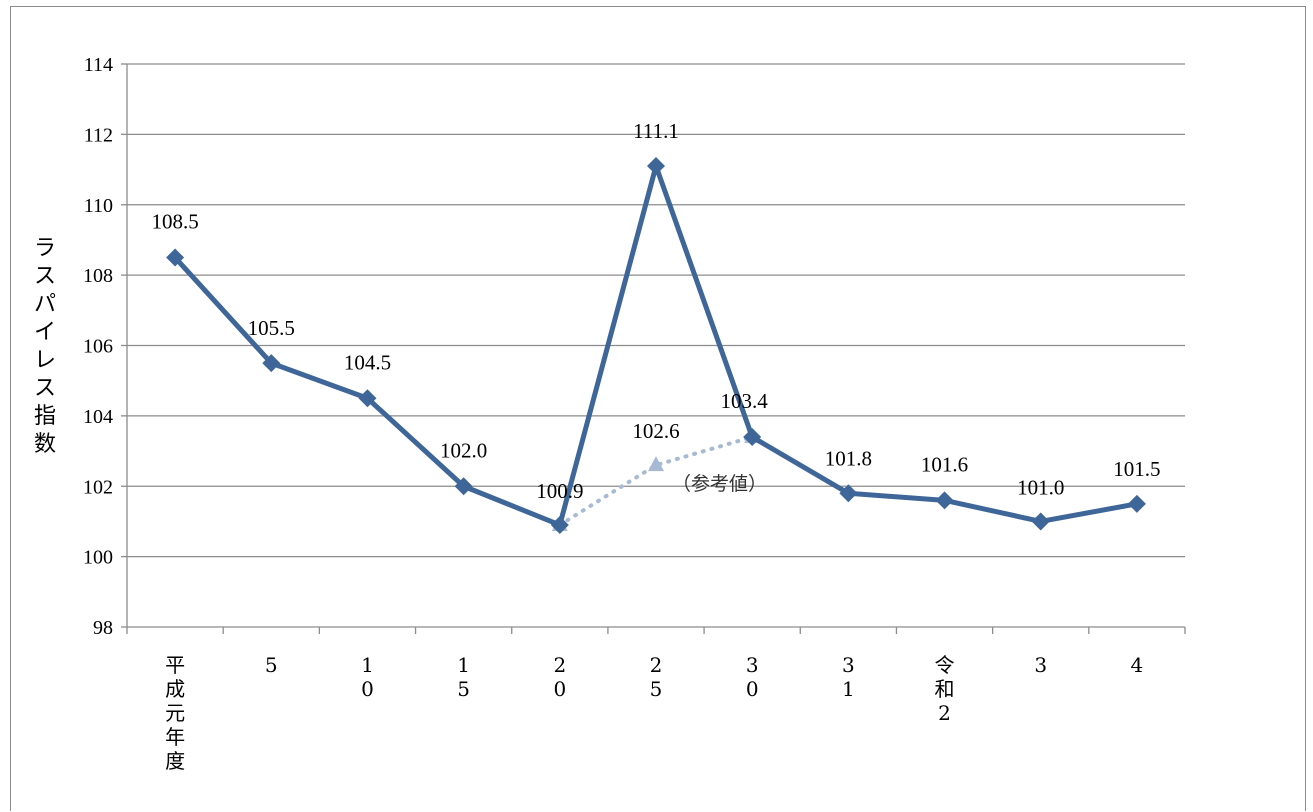  I want to click on data-label: 101.8, so click(848, 458).